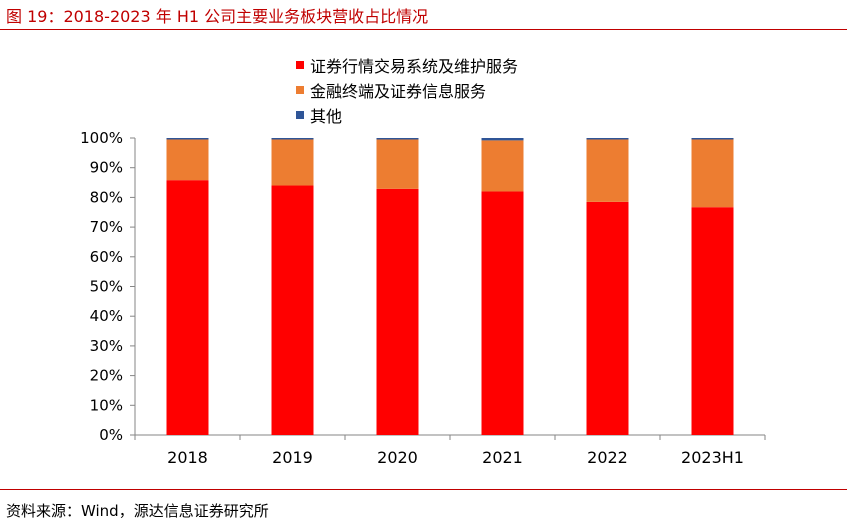 The height and width of the screenshot is (527, 847). I want to click on legend-swatch-other, so click(300, 114).